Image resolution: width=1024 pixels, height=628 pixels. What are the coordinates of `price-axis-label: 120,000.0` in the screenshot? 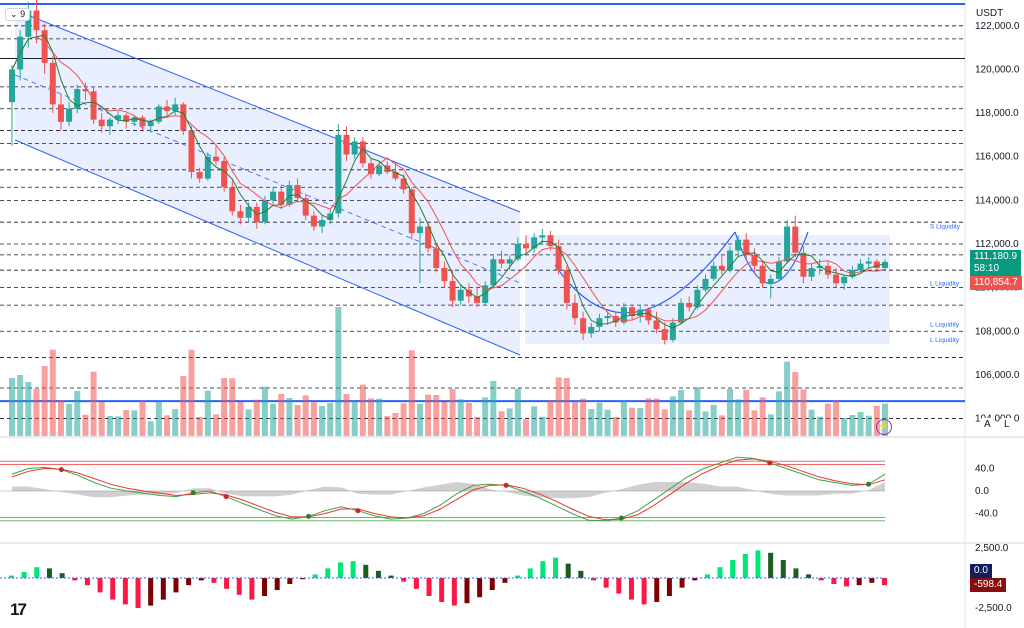 It's located at (997, 69).